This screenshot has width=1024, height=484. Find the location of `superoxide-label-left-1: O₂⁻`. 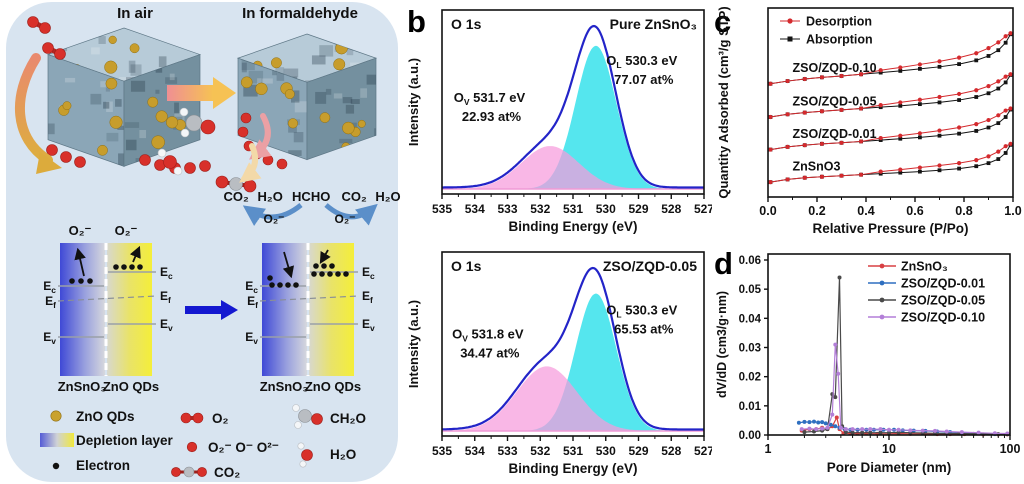

superoxide-label-left-1: O₂⁻ is located at coordinates (80, 230).